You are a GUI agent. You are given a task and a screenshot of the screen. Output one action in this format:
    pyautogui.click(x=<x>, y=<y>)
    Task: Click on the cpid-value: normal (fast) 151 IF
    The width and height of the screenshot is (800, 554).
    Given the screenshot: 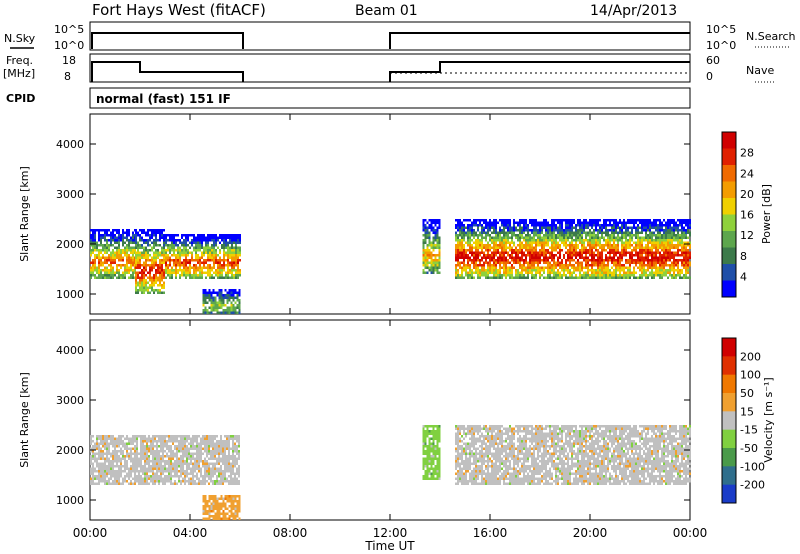 What is the action you would take?
    pyautogui.click(x=163, y=99)
    